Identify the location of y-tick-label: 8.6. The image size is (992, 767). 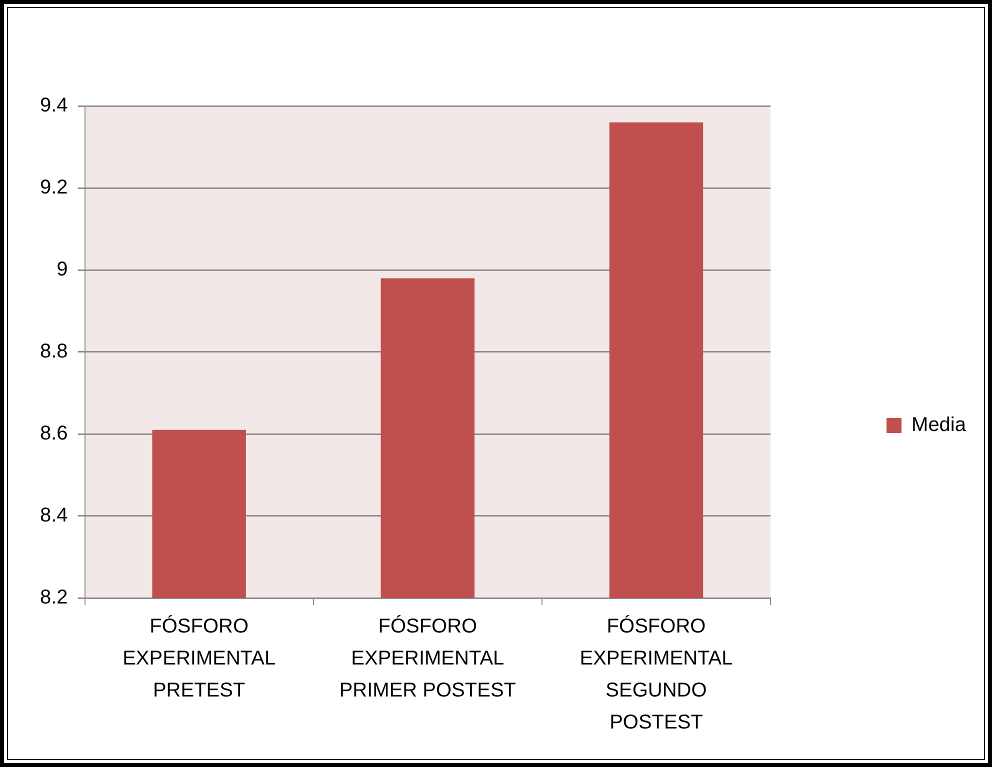
(54, 433).